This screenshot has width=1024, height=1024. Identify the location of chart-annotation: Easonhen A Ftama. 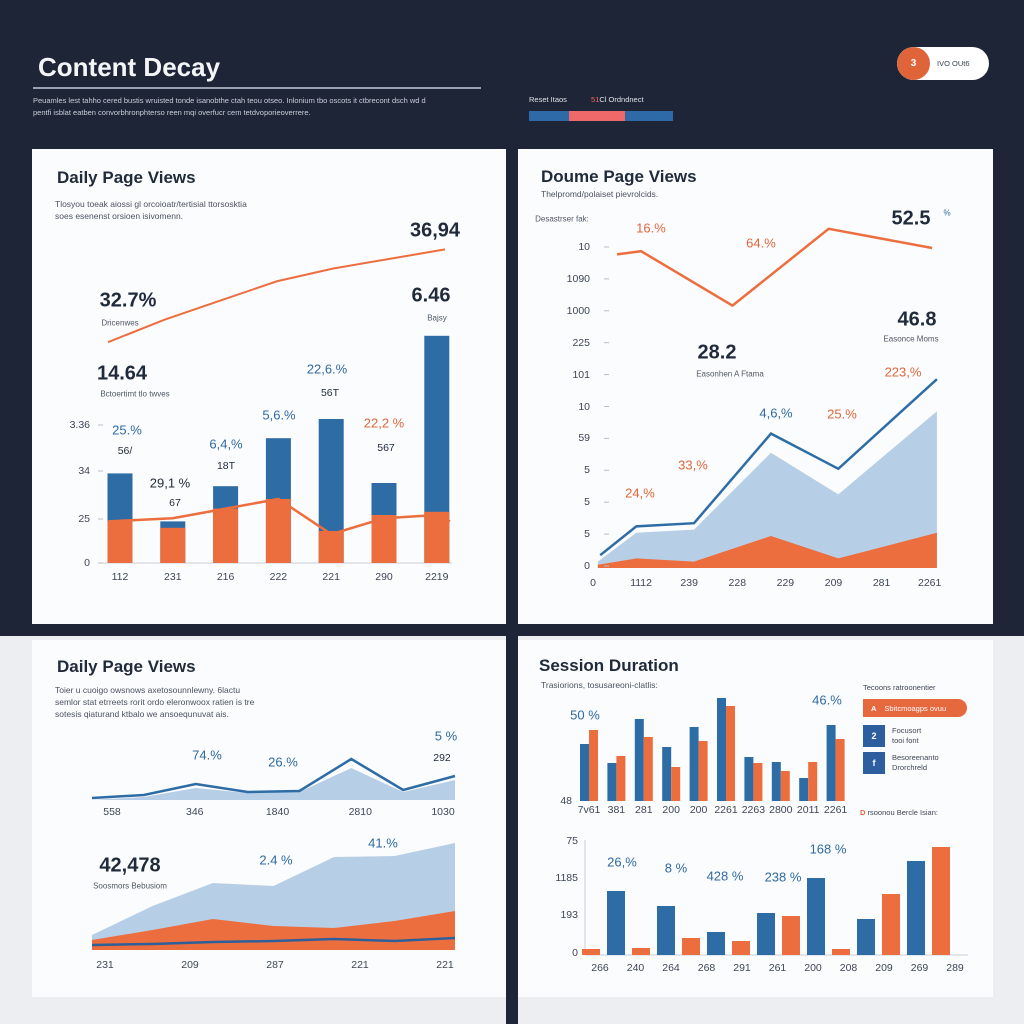
(730, 374).